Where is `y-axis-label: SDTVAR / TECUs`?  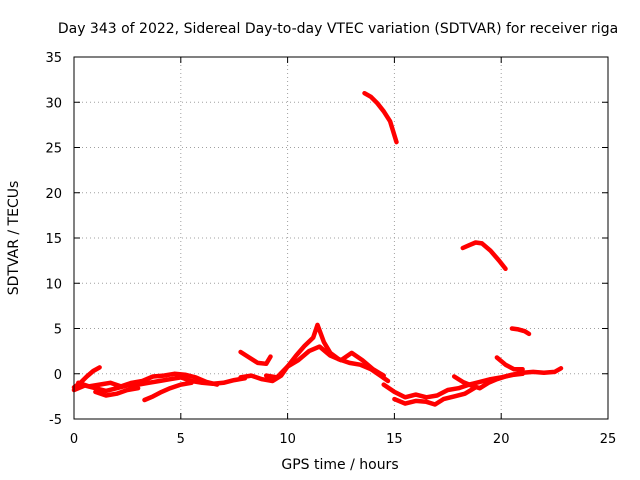 y-axis-label: SDTVAR / TECUs is located at coordinates (14, 238).